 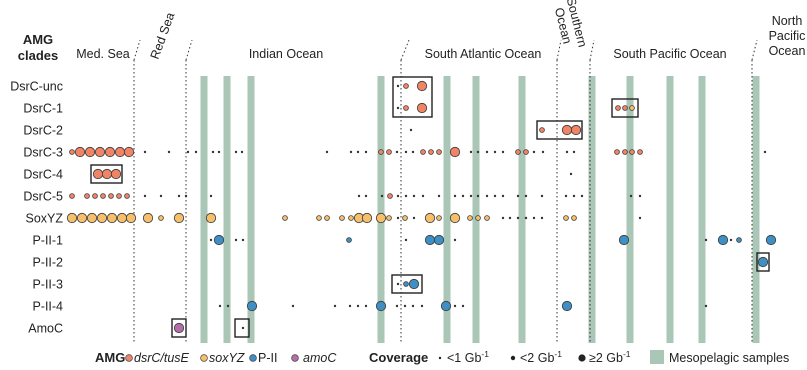 What do you see at coordinates (43, 197) in the screenshot?
I see `row-label-5: DsrC-5` at bounding box center [43, 197].